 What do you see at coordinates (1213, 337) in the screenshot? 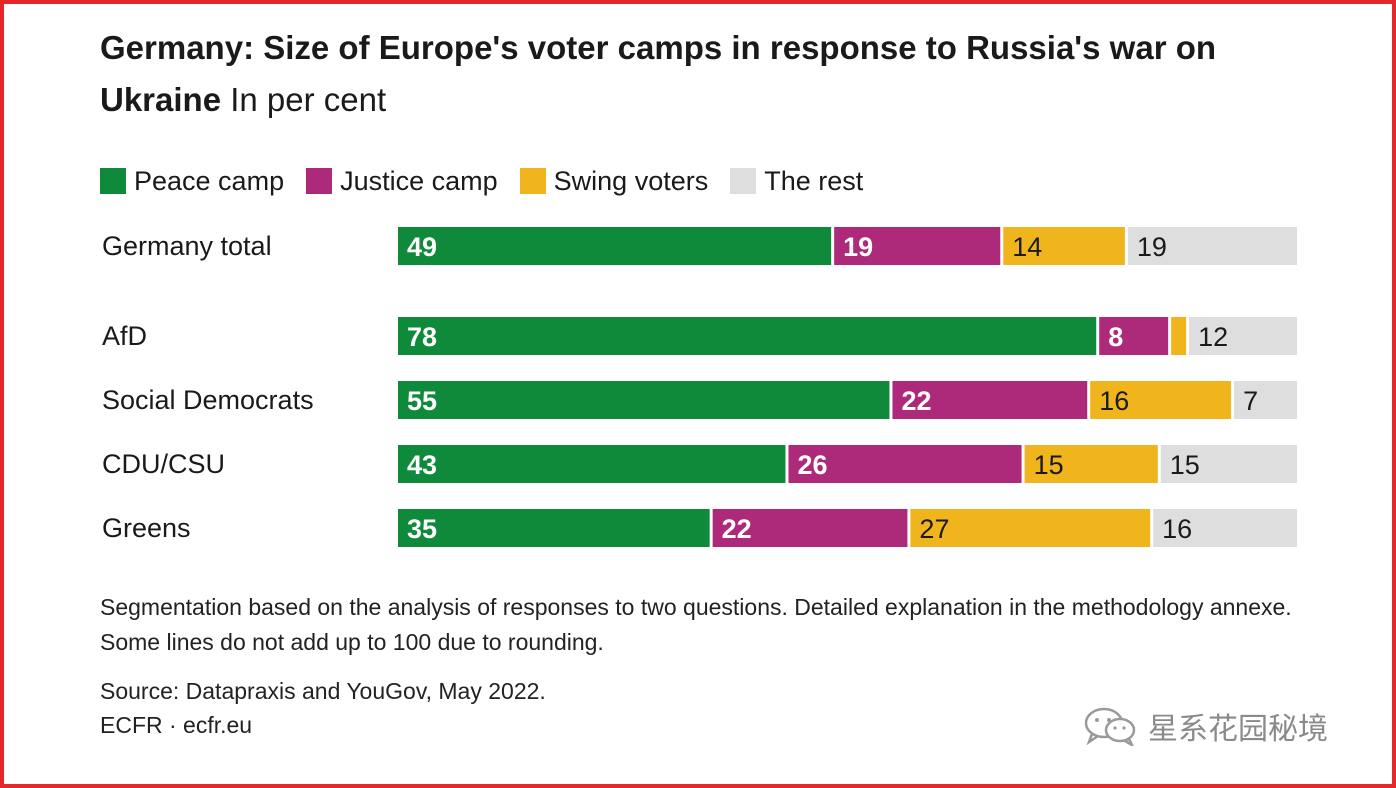
I see `data-label-afd-rest: 12` at bounding box center [1213, 337].